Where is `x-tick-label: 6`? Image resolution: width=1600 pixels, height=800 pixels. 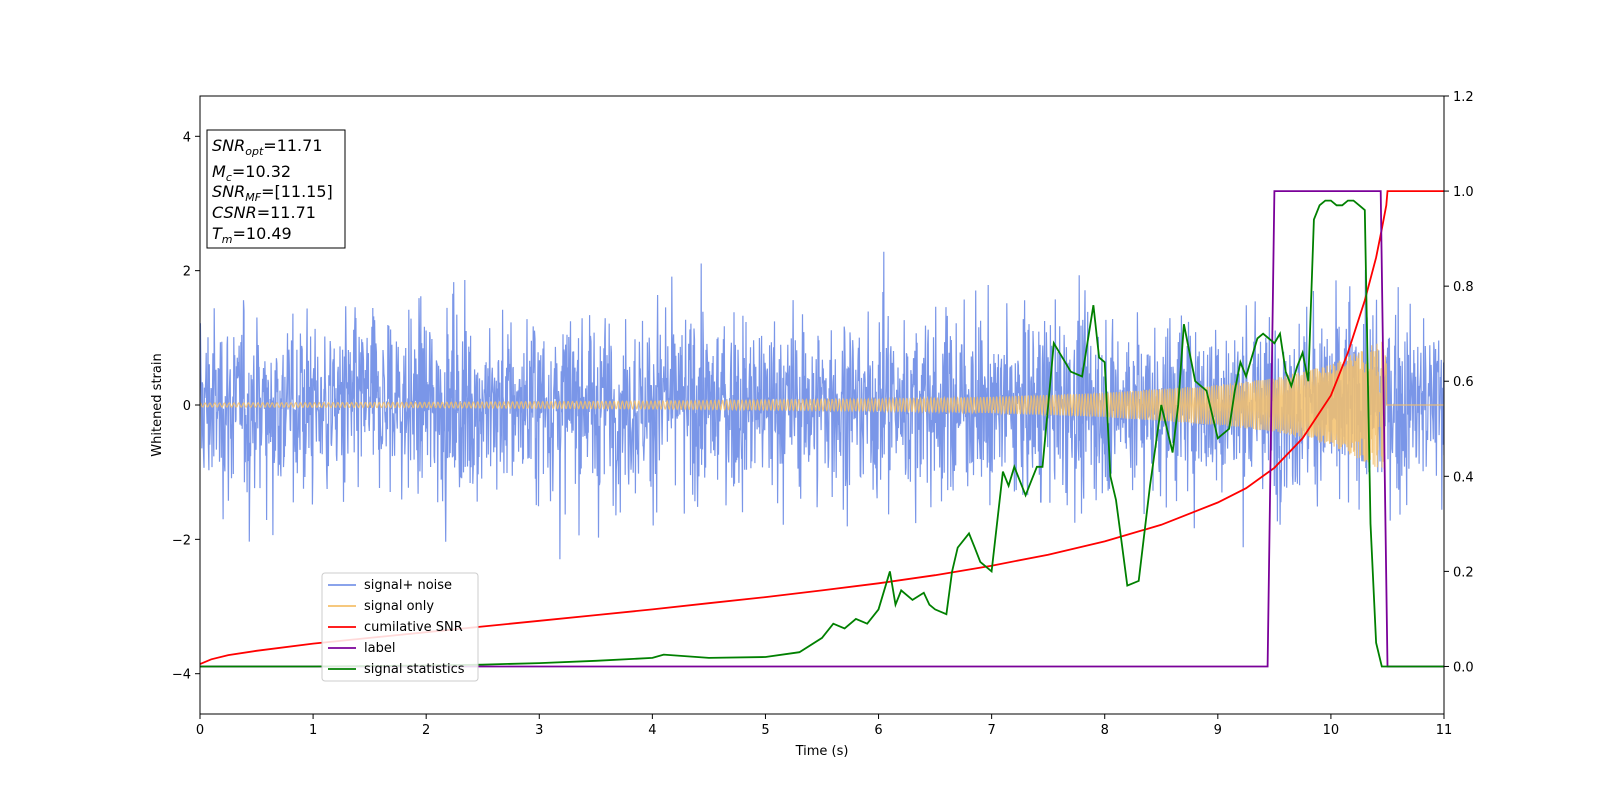
x-tick-label: 6 is located at coordinates (878, 730).